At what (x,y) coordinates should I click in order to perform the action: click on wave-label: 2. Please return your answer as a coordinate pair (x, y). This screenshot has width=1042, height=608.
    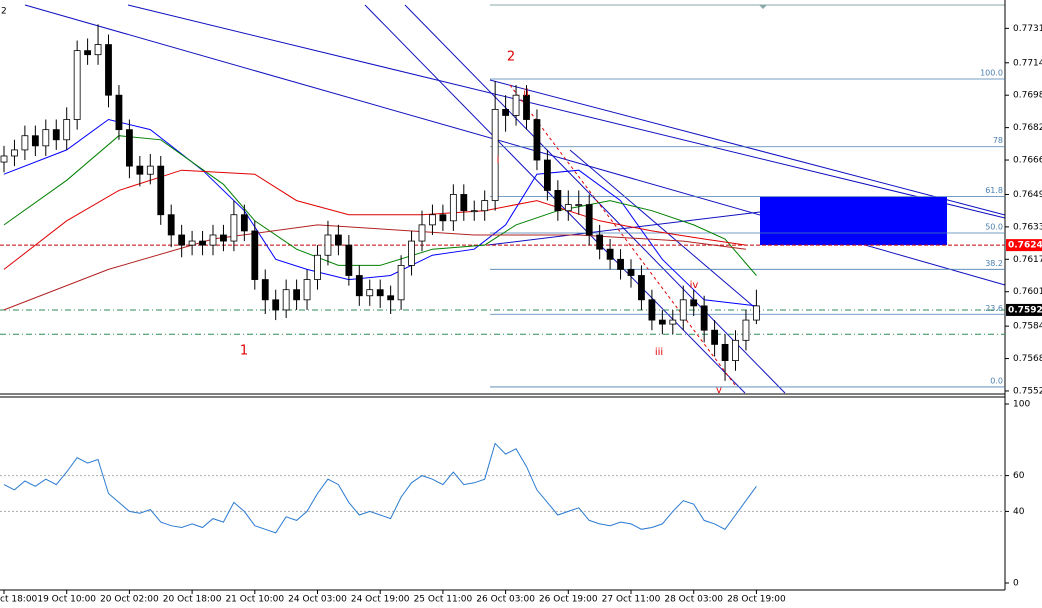
    Looking at the image, I should click on (511, 57).